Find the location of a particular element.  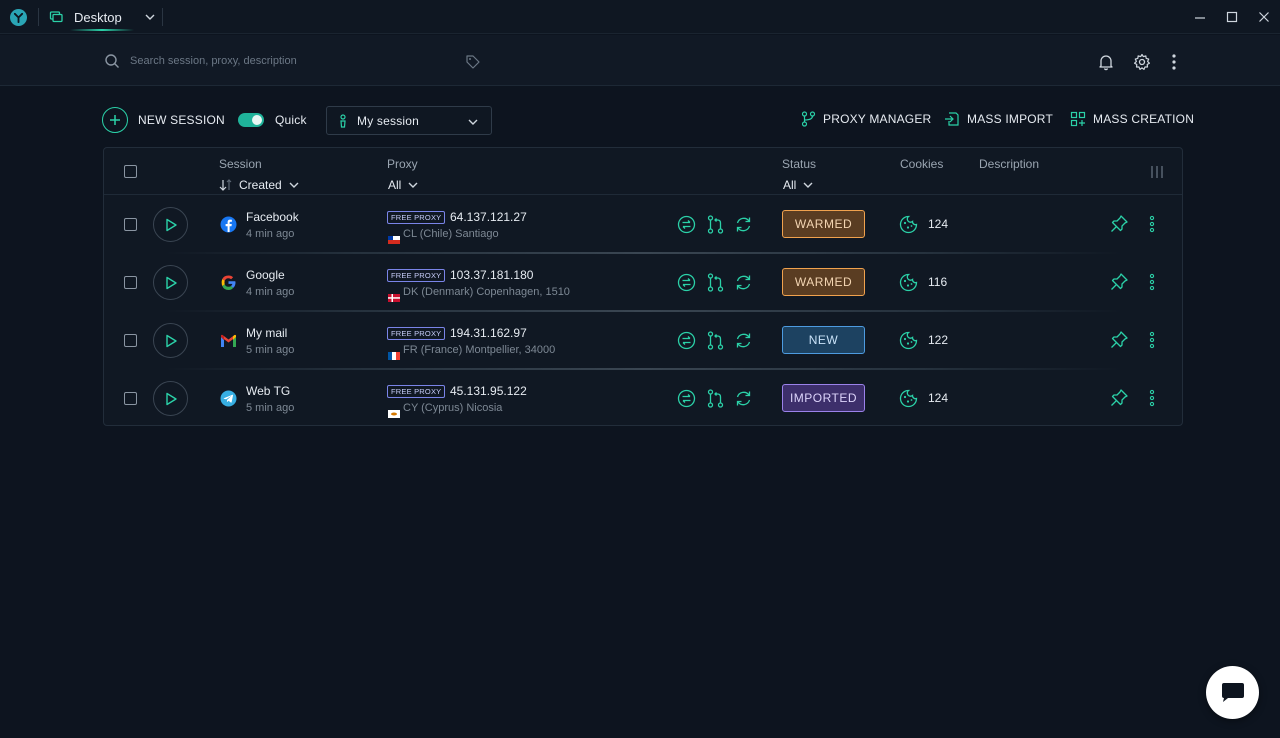

session-select-value: My session is located at coordinates (388, 120).